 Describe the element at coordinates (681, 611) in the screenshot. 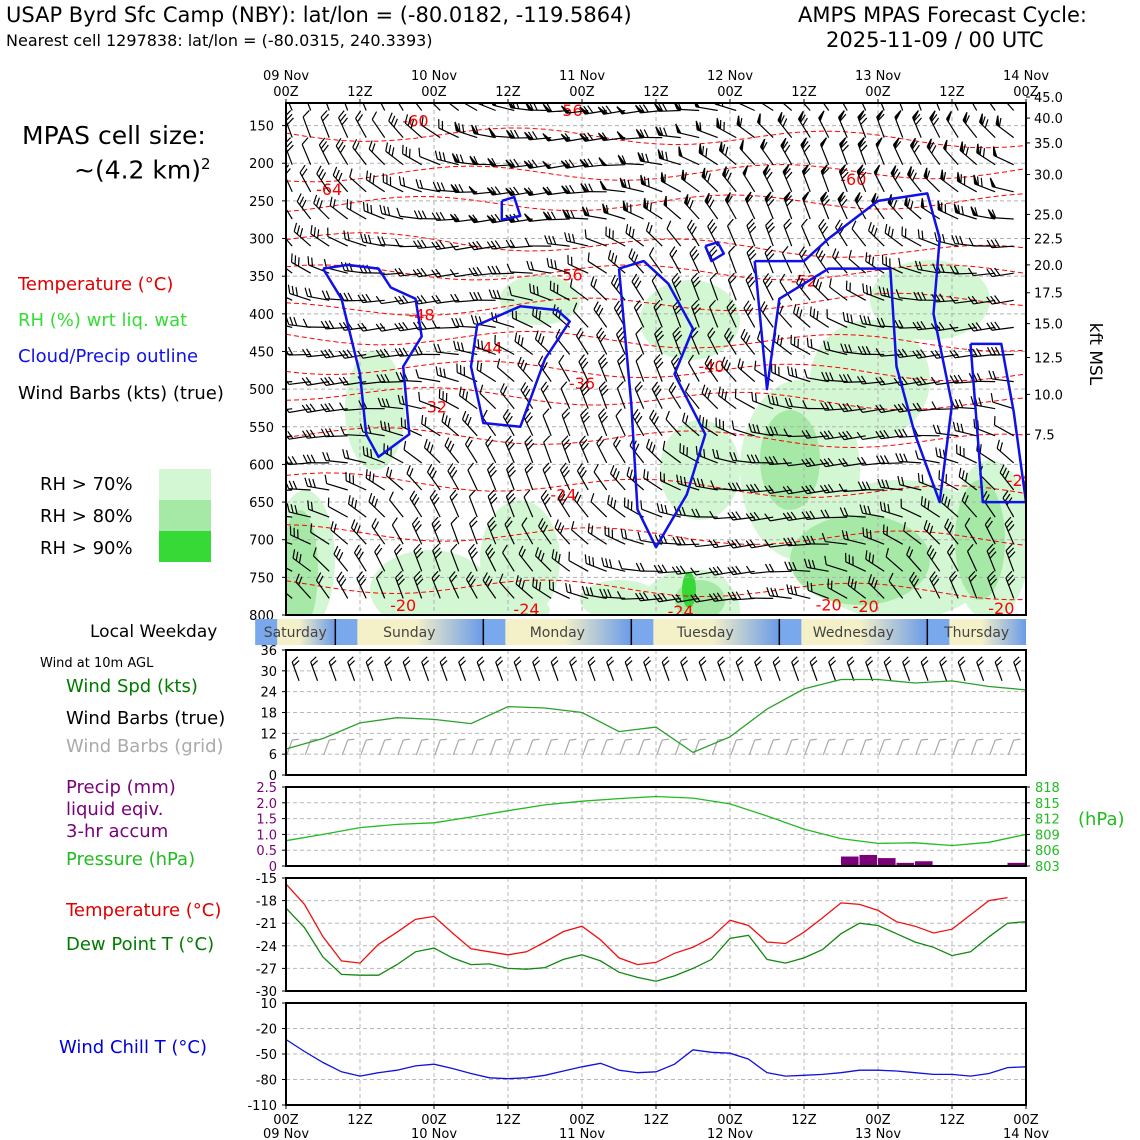

I see `temperature-contour-label: -24` at that location.